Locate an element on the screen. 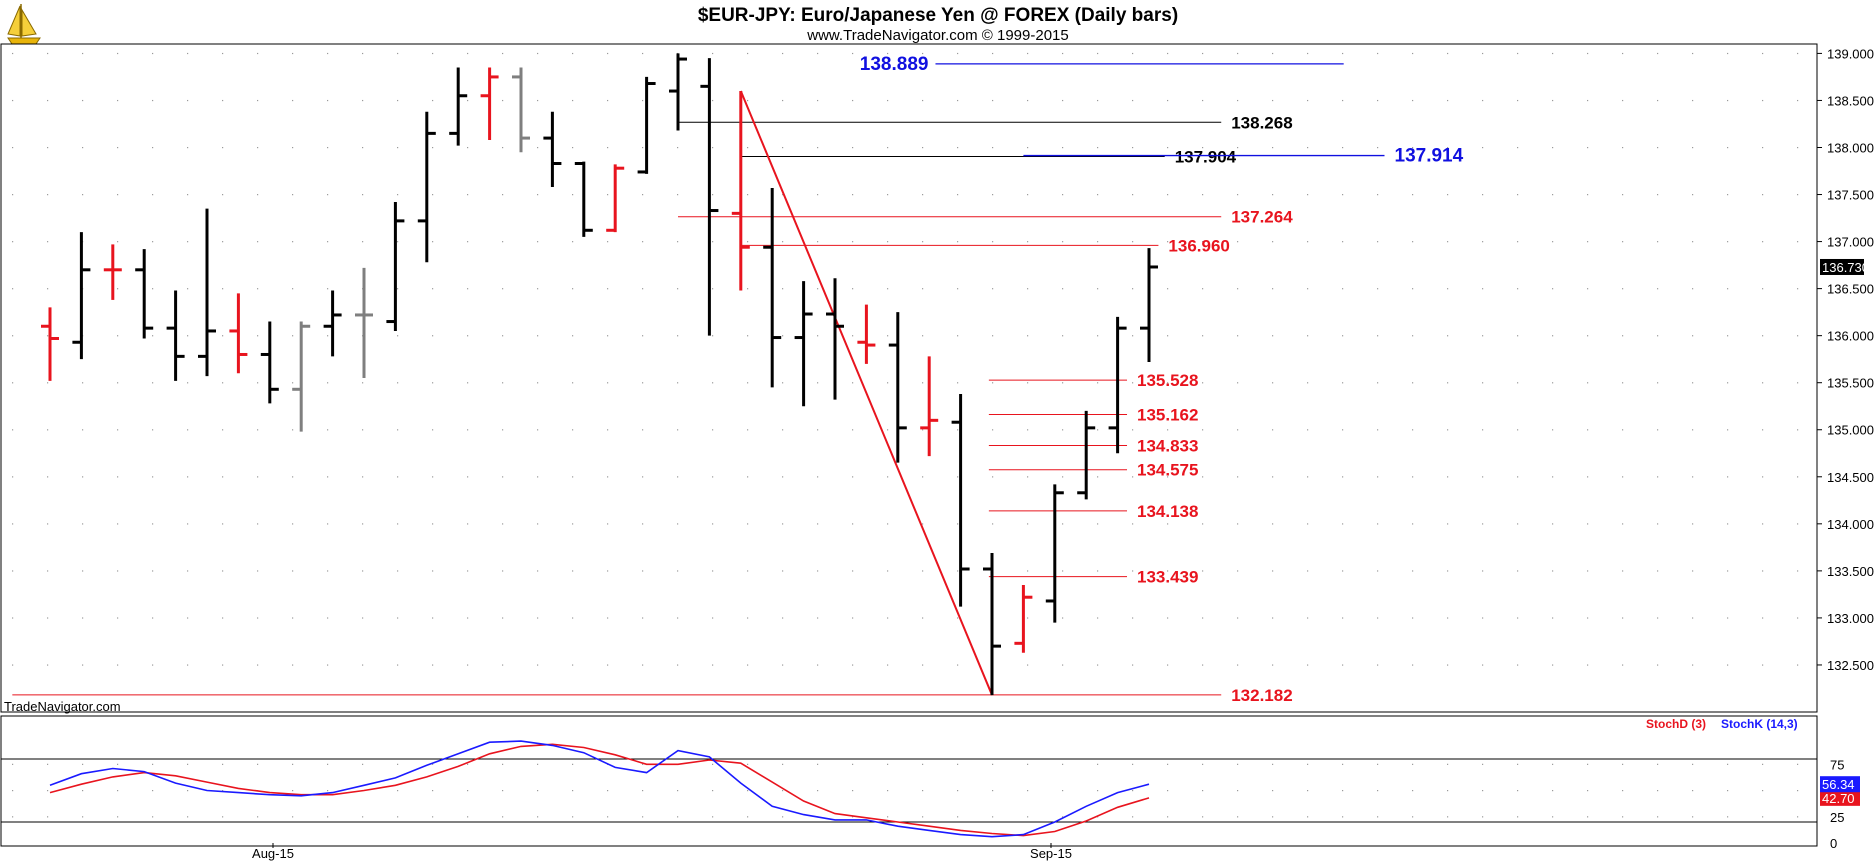 The image size is (1876, 863). trendline is located at coordinates (866, 393).